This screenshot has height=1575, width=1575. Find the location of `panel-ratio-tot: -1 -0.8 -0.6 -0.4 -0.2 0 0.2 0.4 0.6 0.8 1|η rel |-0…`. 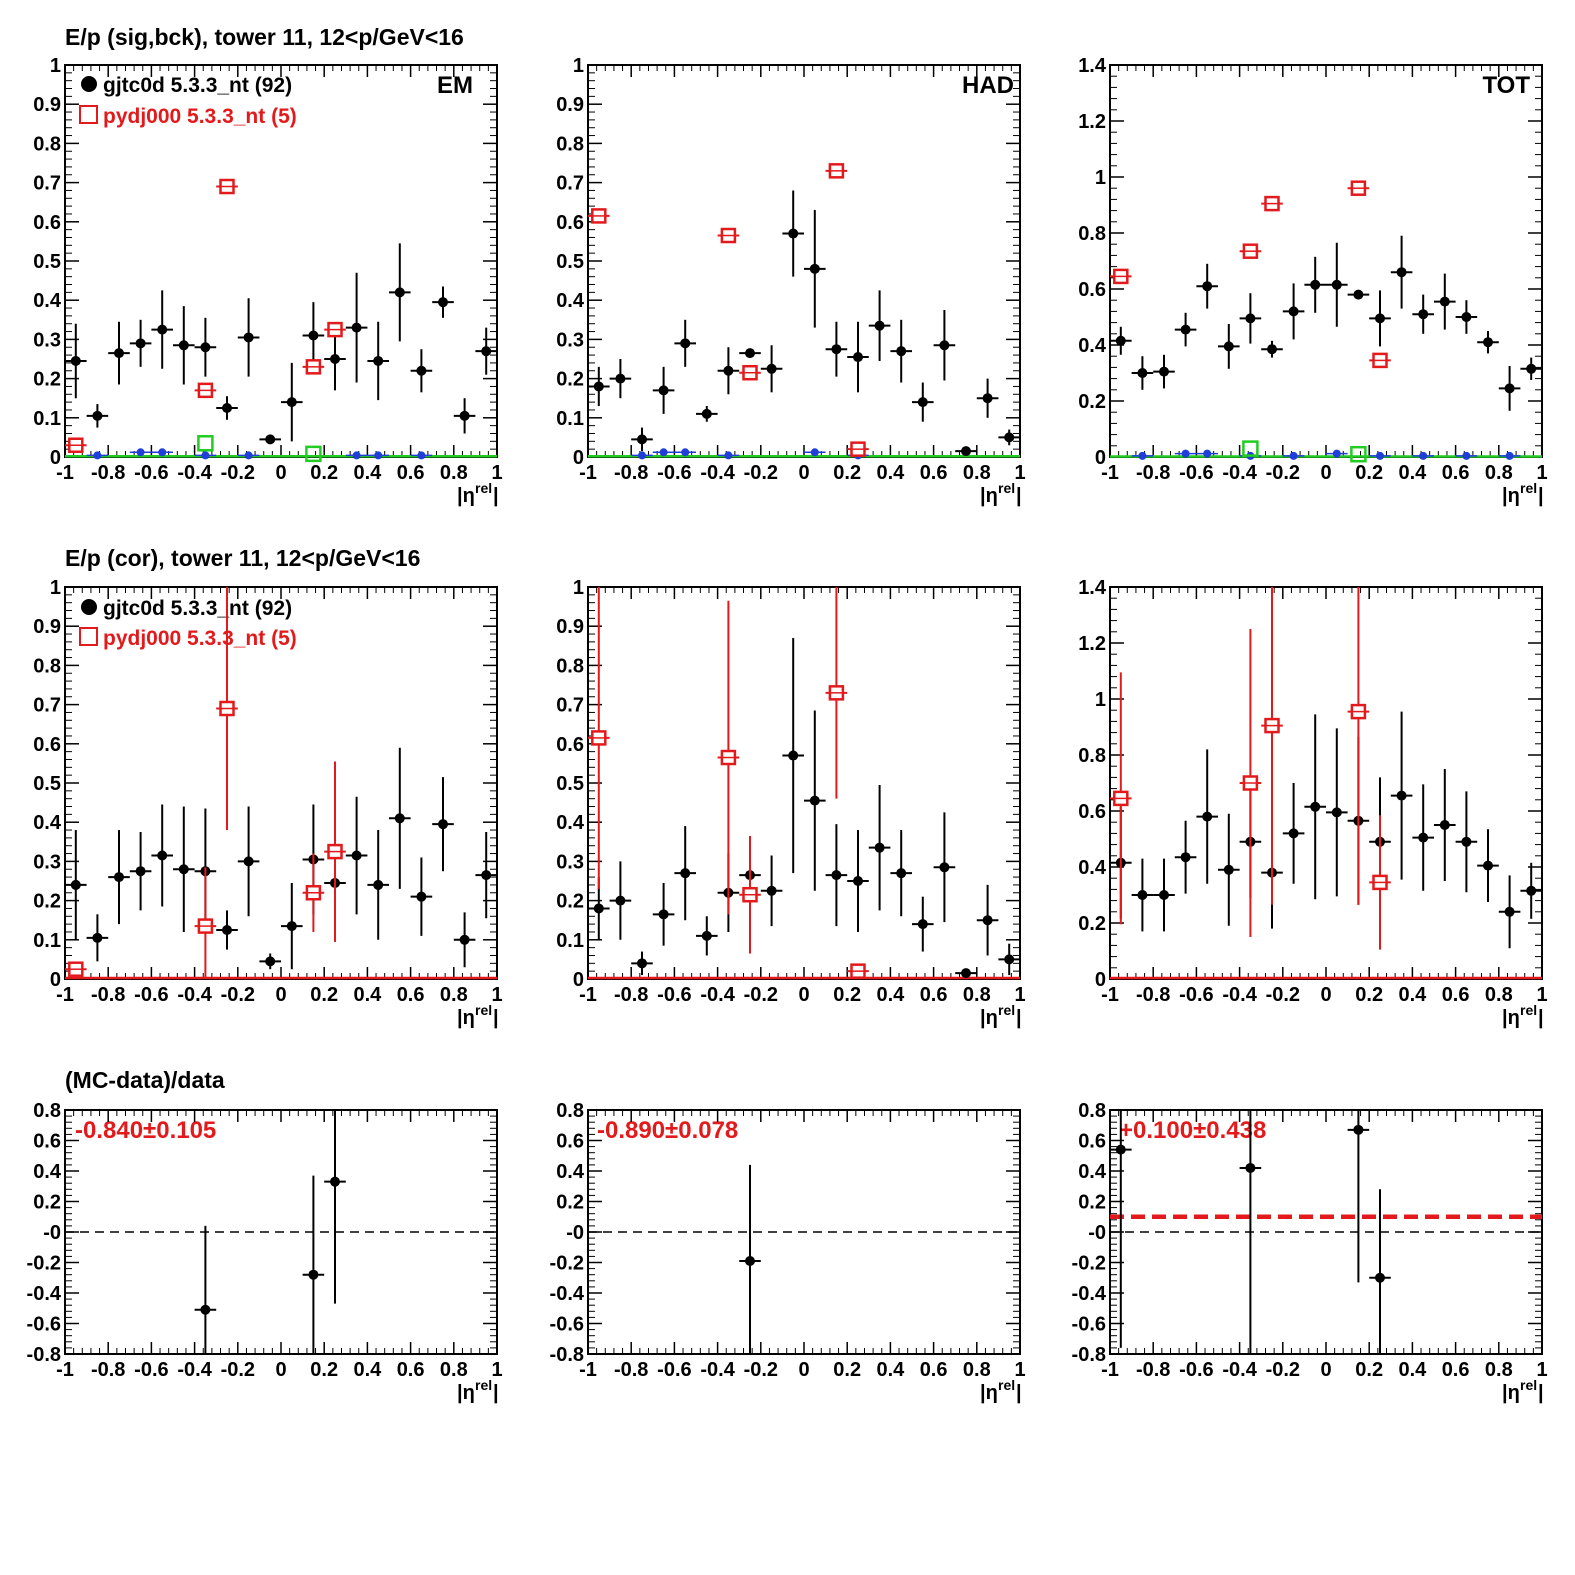

panel-ratio-tot: -1 -0.8 -0.6 -0.4 -0.2 0 0.2 0.4 0.6 0.8 1|η rel |-0… is located at coordinates (1310, 1252).